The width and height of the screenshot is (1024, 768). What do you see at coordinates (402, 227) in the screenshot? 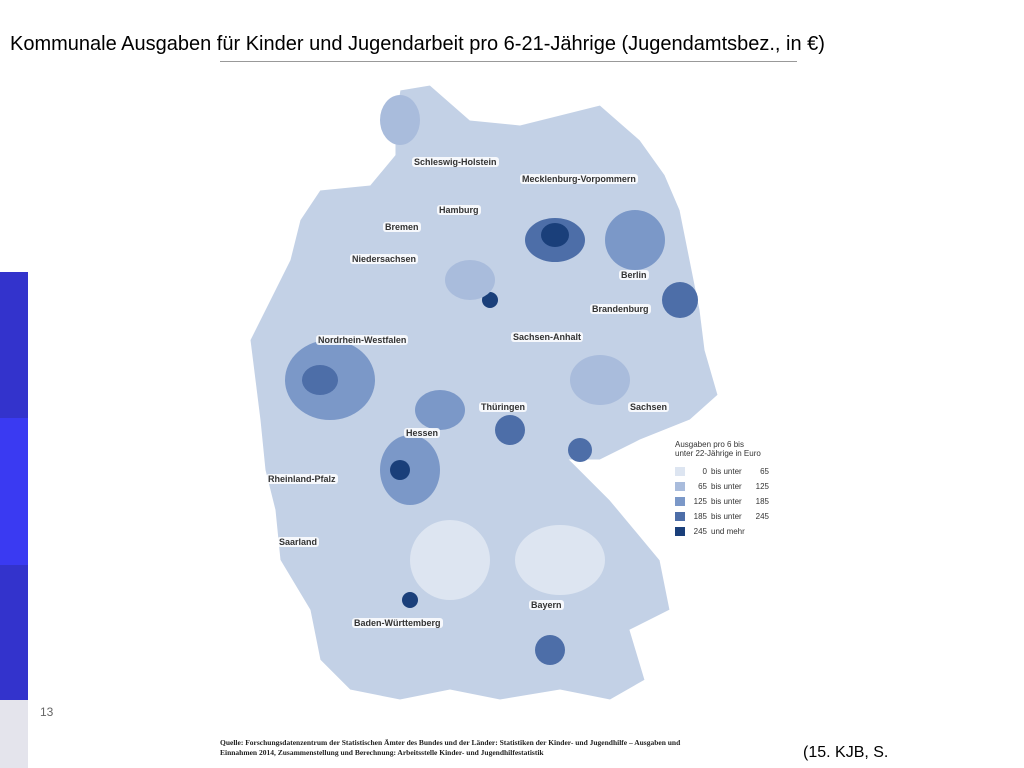
I see `region-label: Bremen` at bounding box center [402, 227].